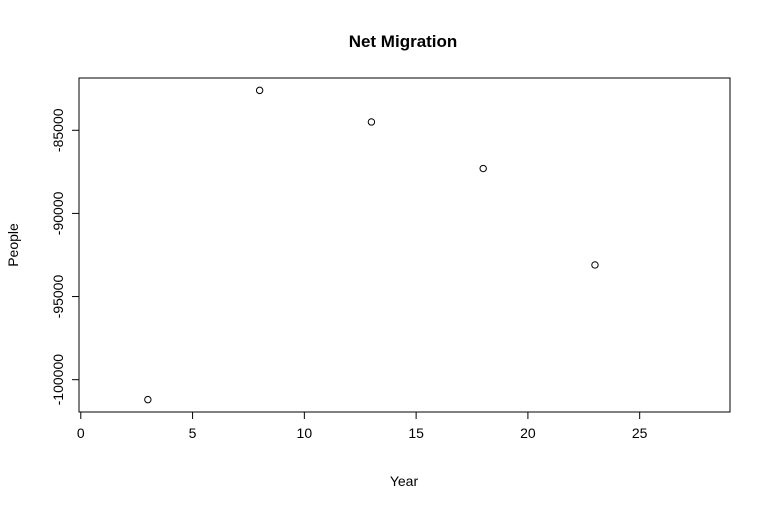  What do you see at coordinates (58, 130) in the screenshot?
I see `y-tick-label: -85000` at bounding box center [58, 130].